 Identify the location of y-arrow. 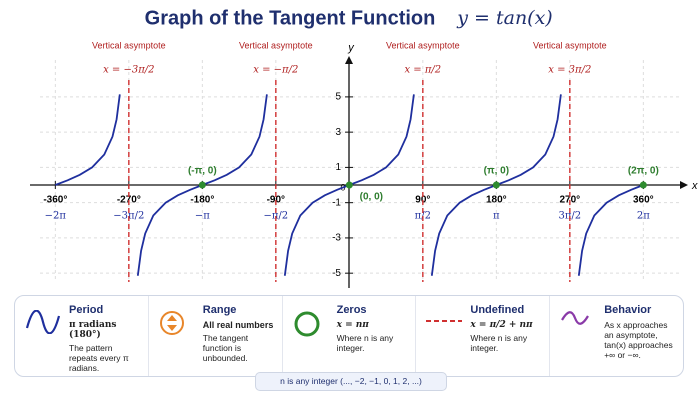
(349, 60).